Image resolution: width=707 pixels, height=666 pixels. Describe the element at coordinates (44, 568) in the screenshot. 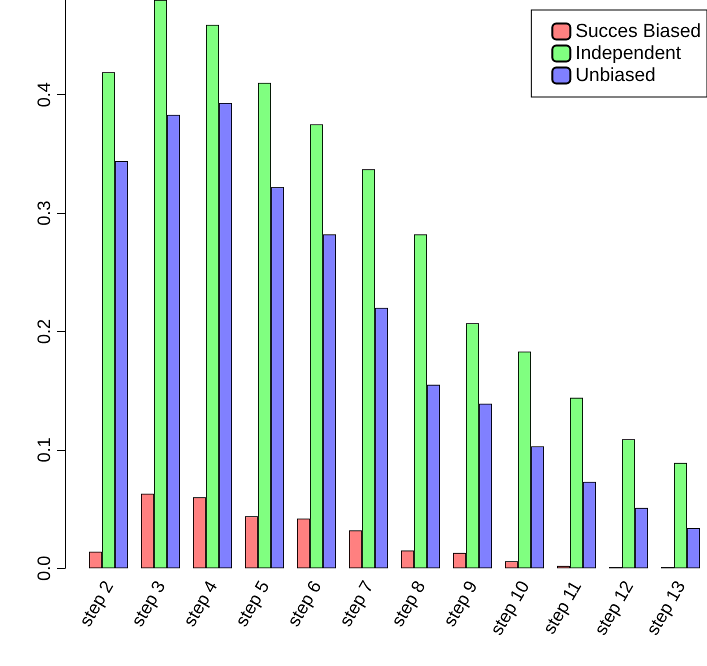

I see `y-tick-label: 0.0` at that location.